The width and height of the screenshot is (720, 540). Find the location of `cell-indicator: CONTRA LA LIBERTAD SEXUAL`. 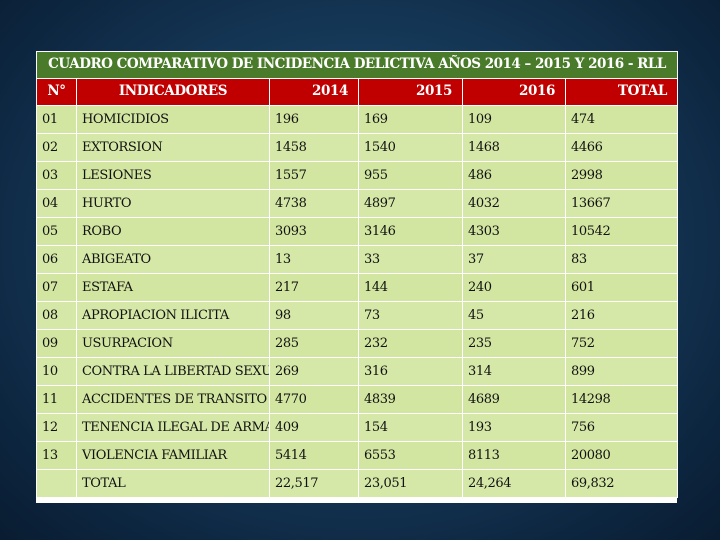

cell-indicator: CONTRA LA LIBERTAD SEXUAL is located at coordinates (173, 371).